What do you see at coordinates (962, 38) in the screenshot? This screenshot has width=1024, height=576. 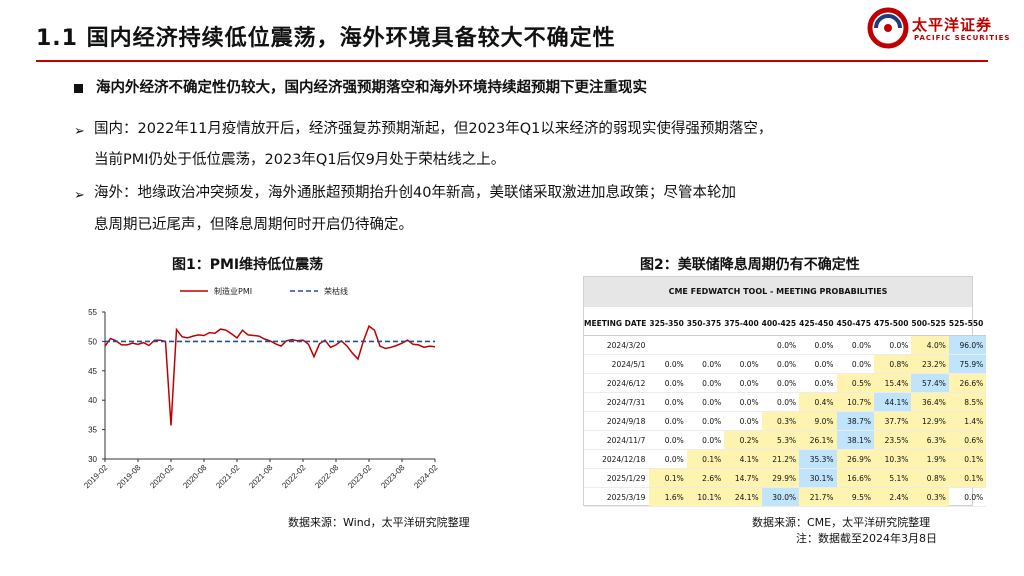 I see `logo-text-en: PACIFIC SECURITIES` at bounding box center [962, 38].